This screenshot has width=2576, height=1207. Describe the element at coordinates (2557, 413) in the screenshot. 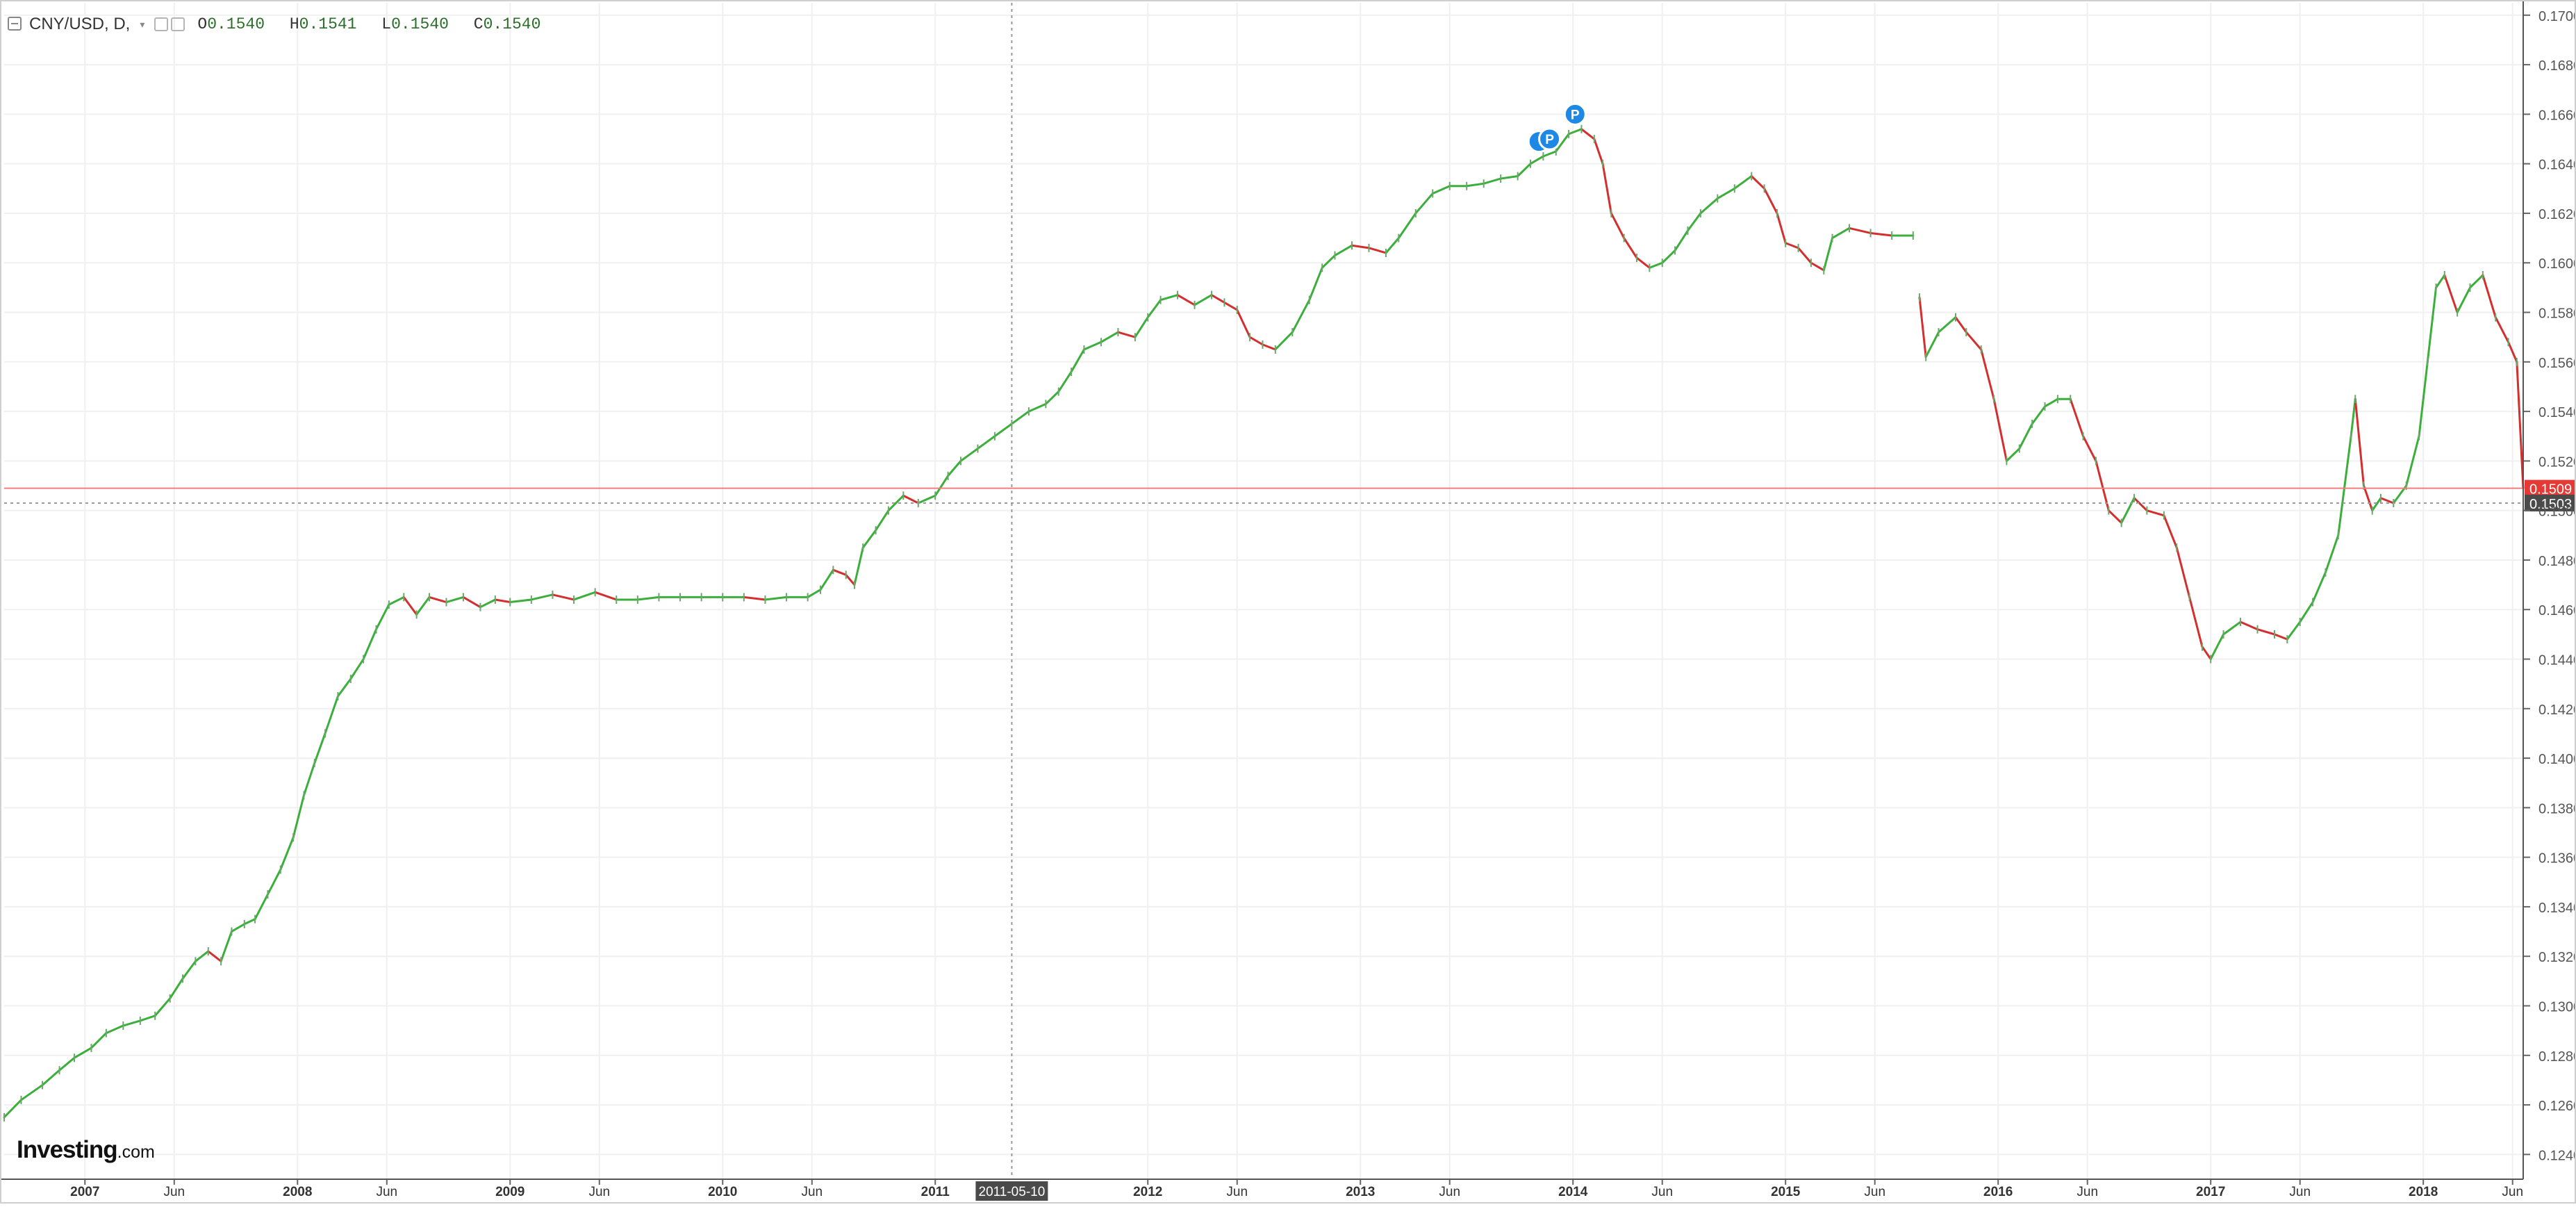

I see `y-tick-label: 0.1540` at that location.